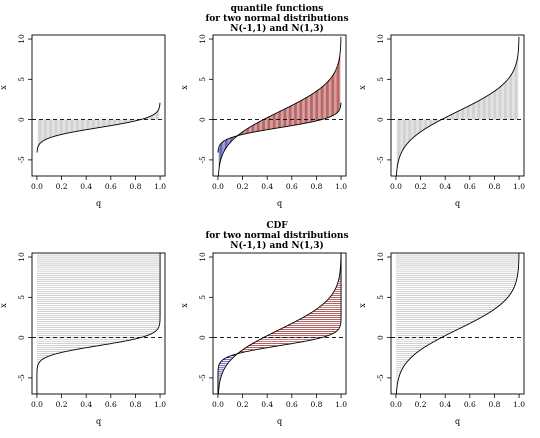 The width and height of the screenshot is (540, 438). Describe the element at coordinates (62, 186) in the screenshot. I see `panel-1-1-x-tick-label: 0.2` at that location.